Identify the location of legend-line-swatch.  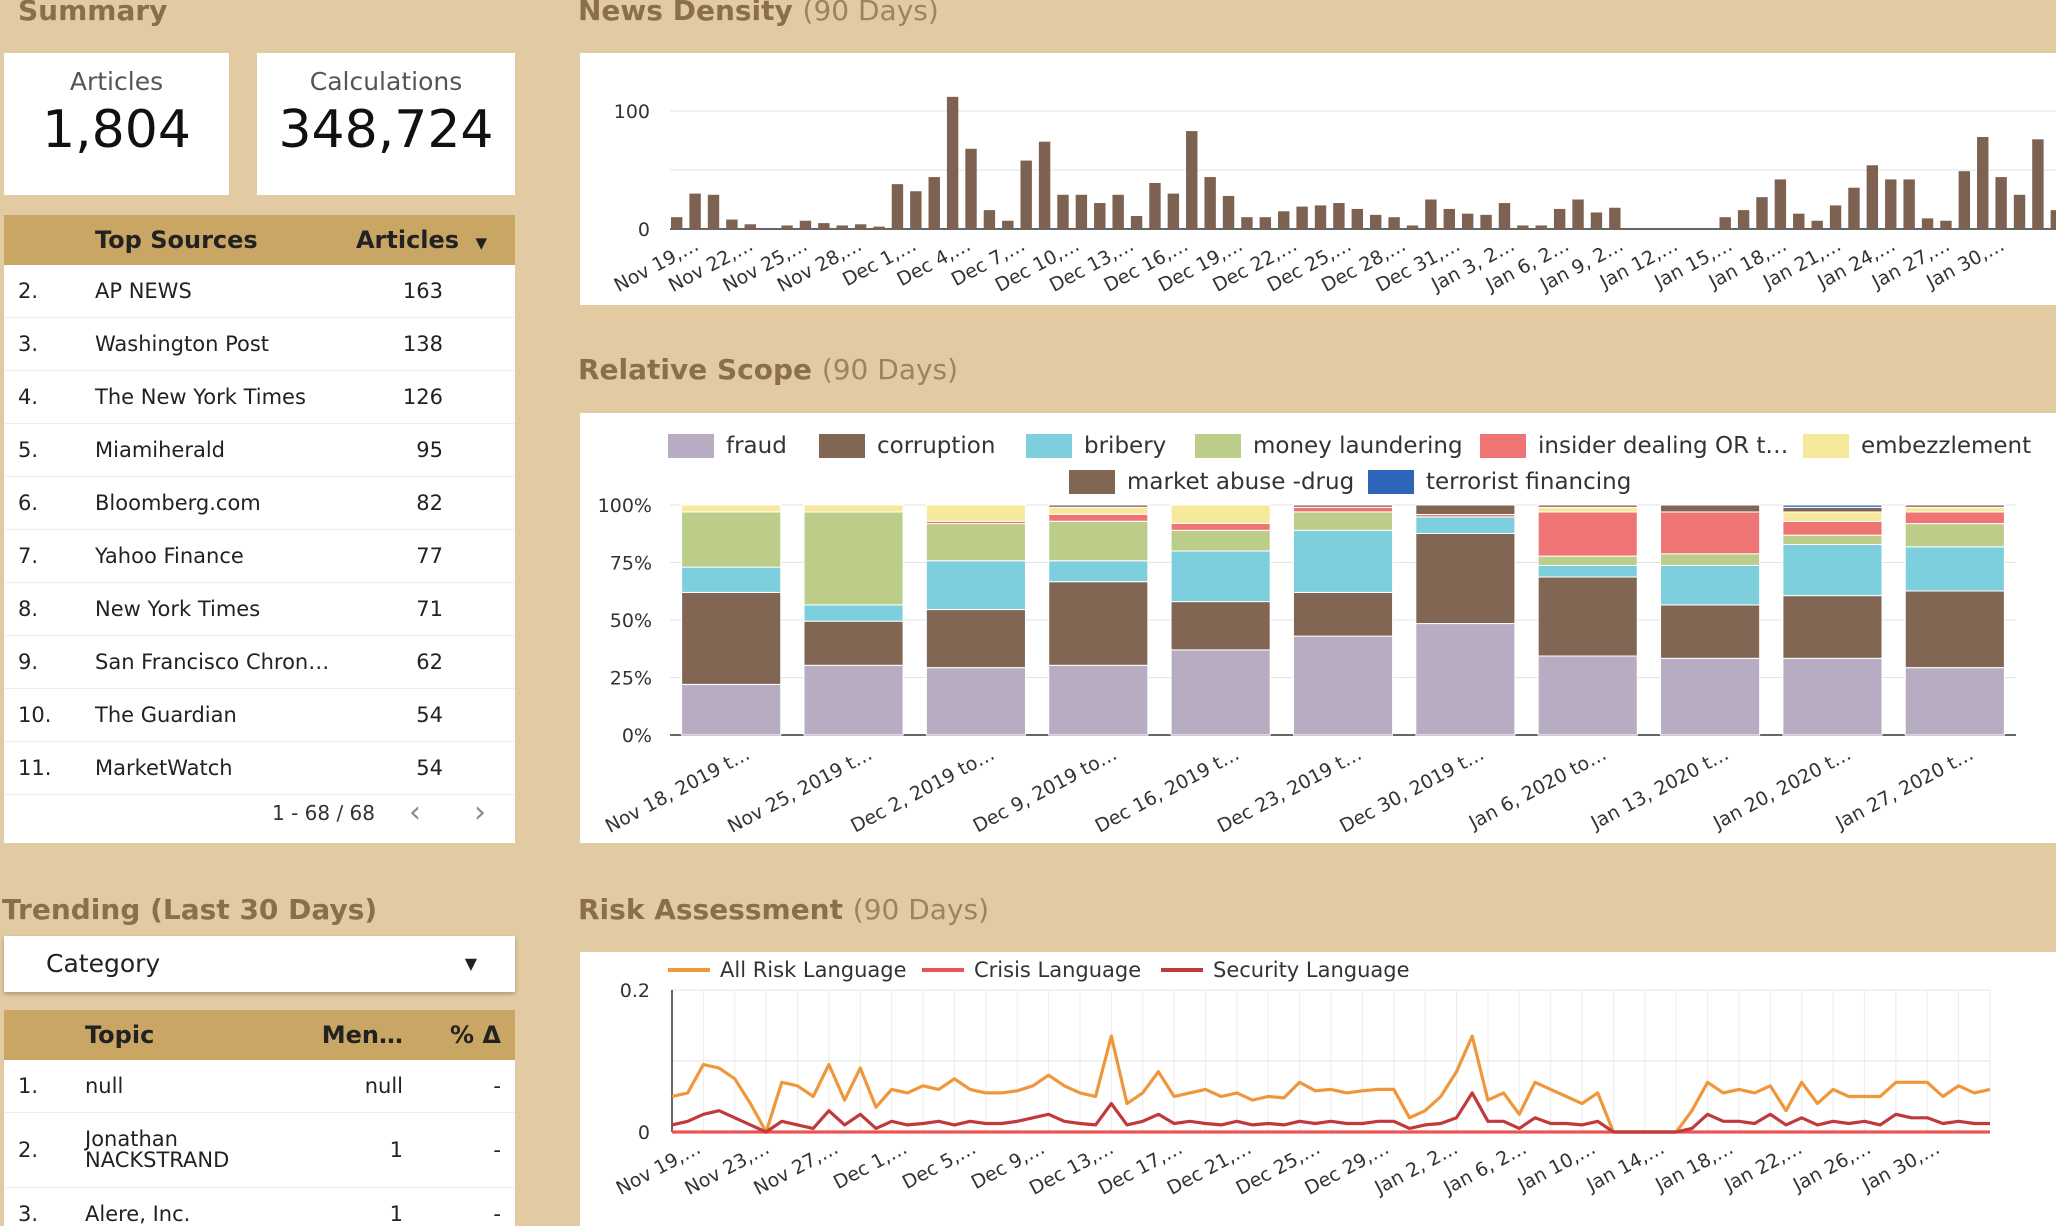
(943, 970).